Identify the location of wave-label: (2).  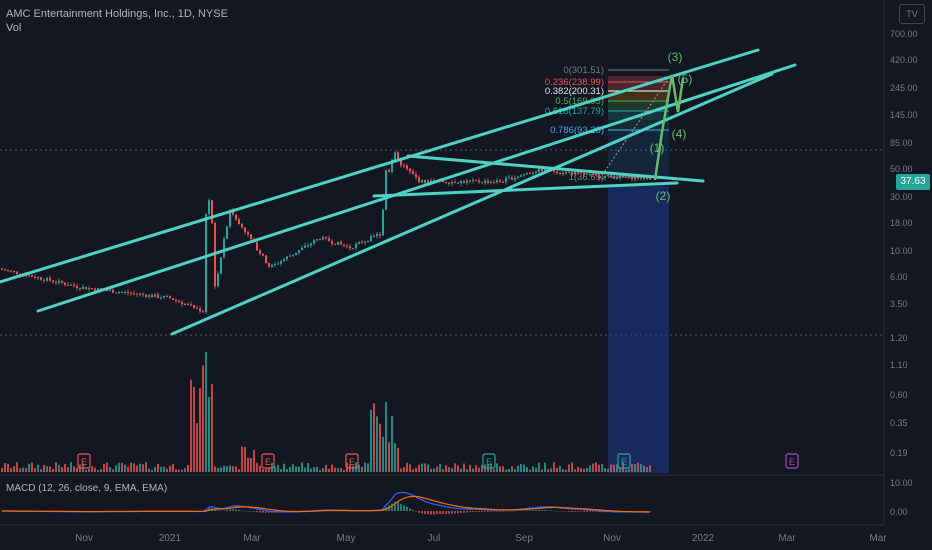
(663, 196).